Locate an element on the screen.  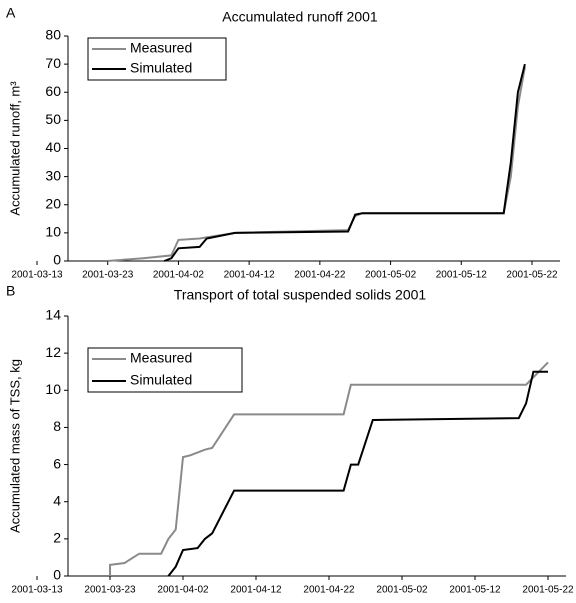
y-tick-label: 20 is located at coordinates (53, 203).